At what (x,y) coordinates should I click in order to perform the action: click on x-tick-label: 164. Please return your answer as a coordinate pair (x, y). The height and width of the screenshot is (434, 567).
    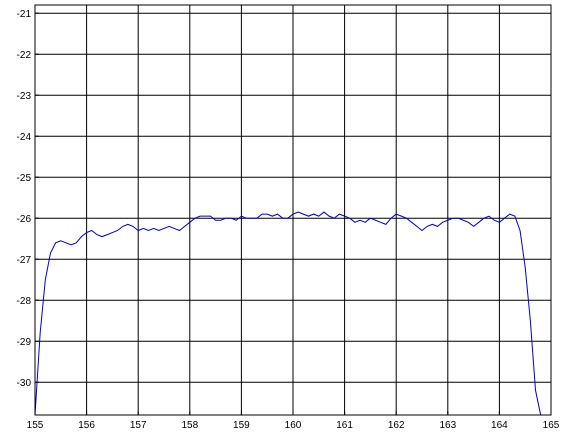
    Looking at the image, I should click on (499, 425).